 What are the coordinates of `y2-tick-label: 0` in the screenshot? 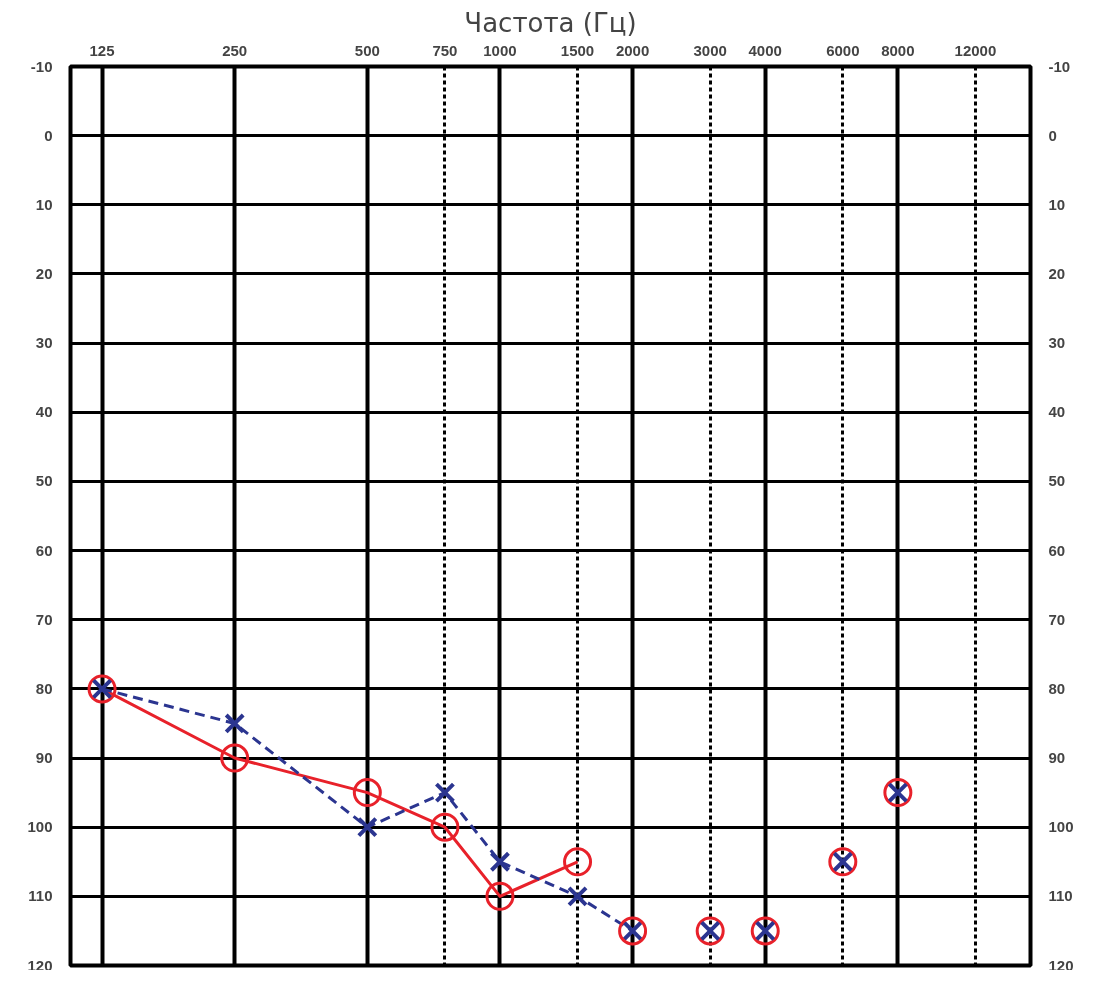 It's located at (1052, 135).